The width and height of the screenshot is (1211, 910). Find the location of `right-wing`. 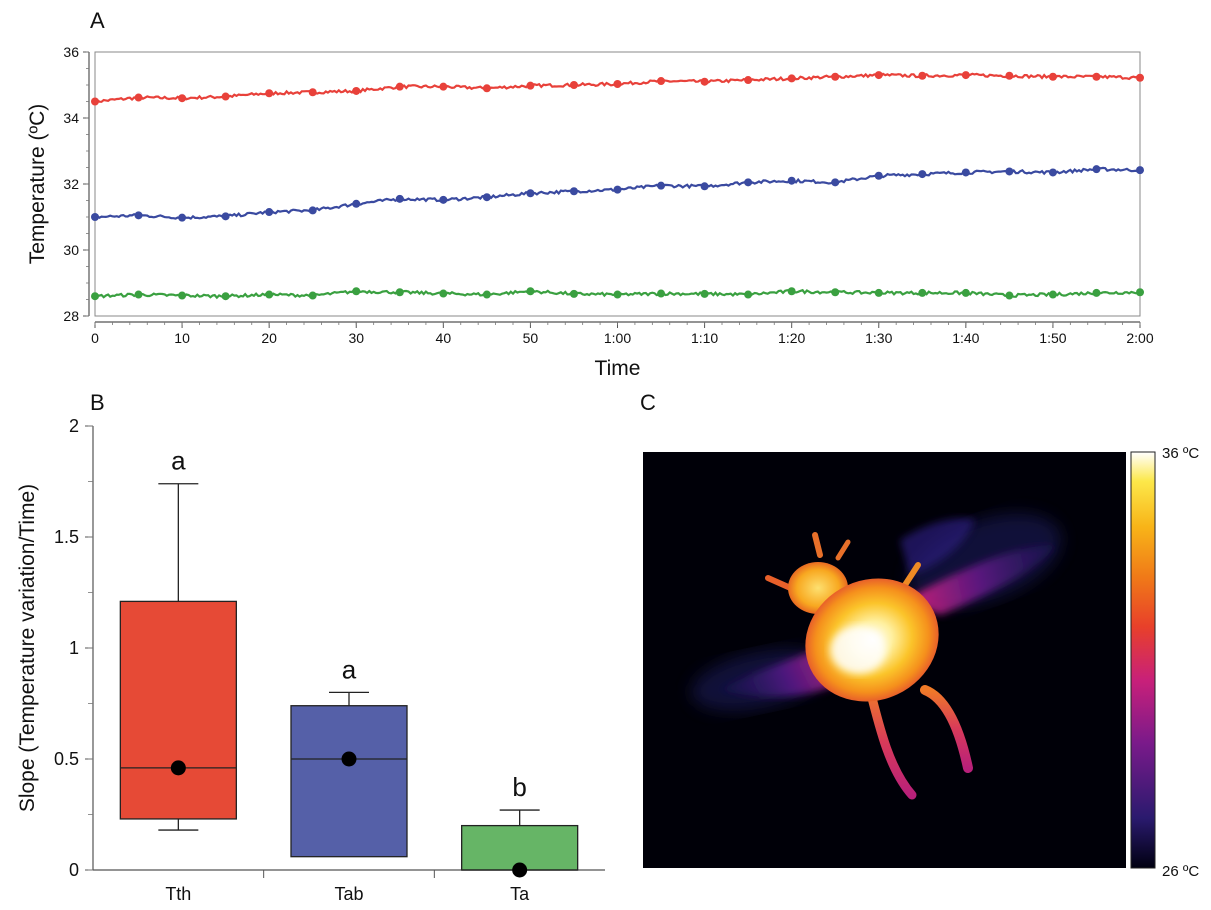

right-wing is located at coordinates (980, 580).